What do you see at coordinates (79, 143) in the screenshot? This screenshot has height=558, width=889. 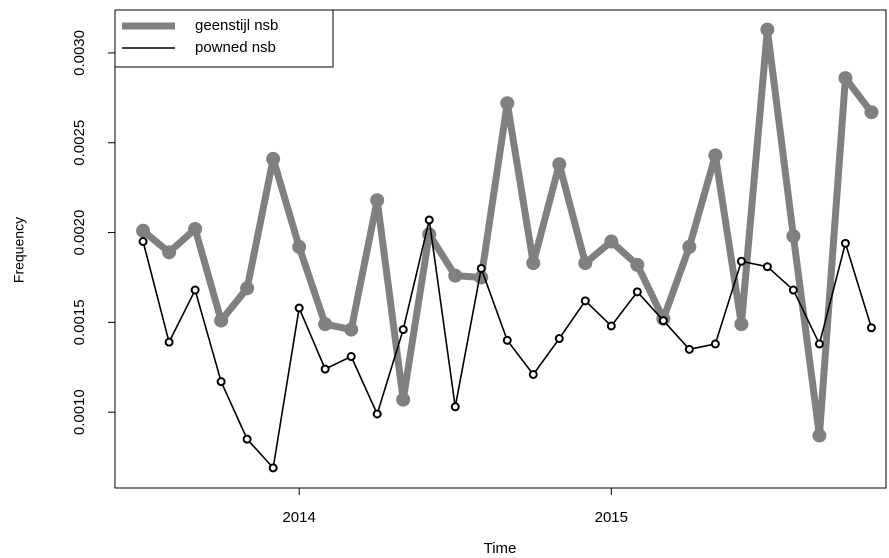 I see `y-tick-label: 0.0025` at bounding box center [79, 143].